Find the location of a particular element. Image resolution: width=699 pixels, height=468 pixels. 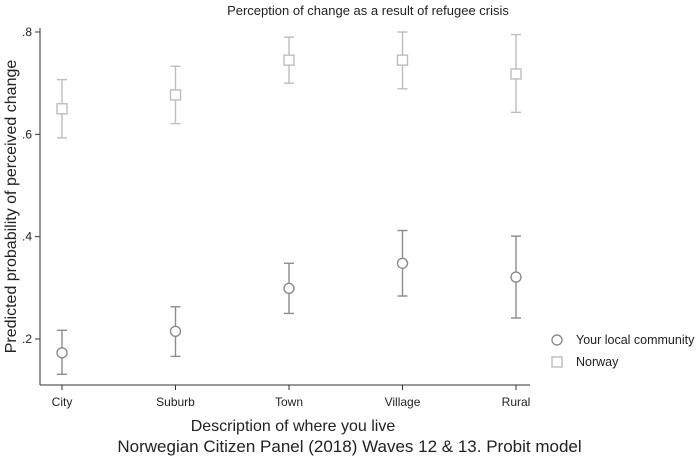

x-axis-label: Description of where you live is located at coordinates (293, 426).